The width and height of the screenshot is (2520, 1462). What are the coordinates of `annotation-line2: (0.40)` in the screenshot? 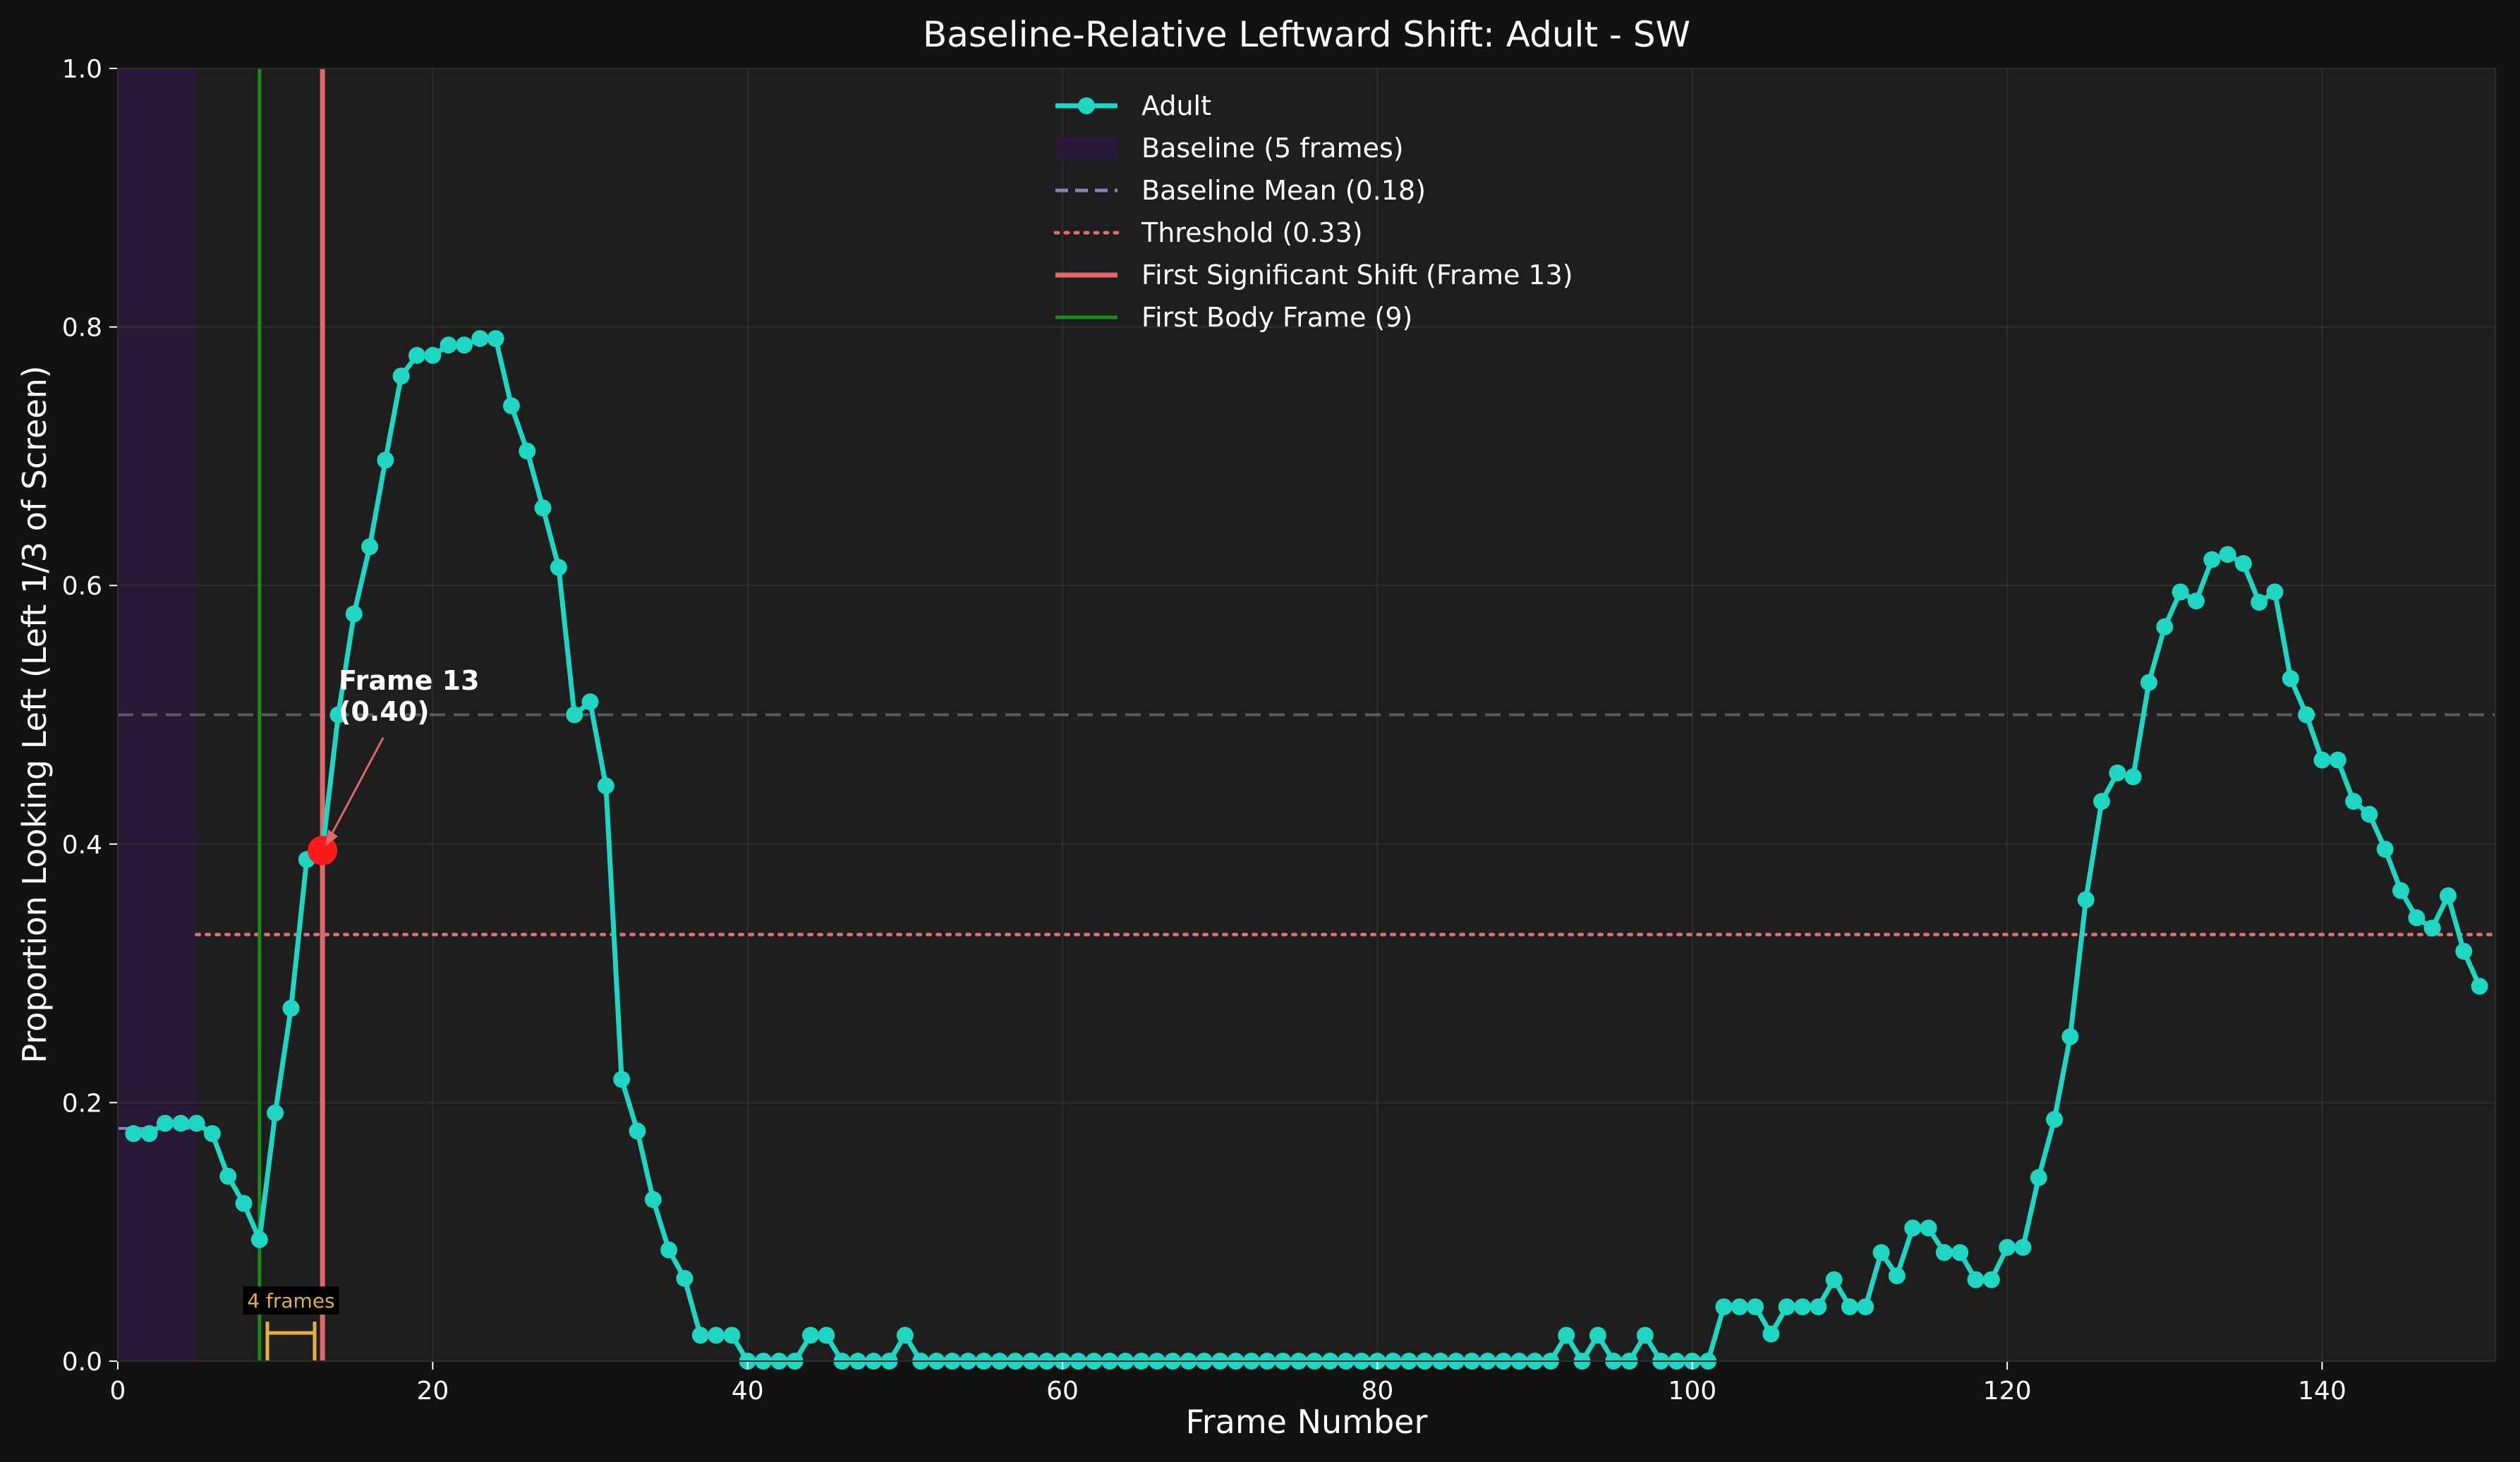 It's located at (385, 711).